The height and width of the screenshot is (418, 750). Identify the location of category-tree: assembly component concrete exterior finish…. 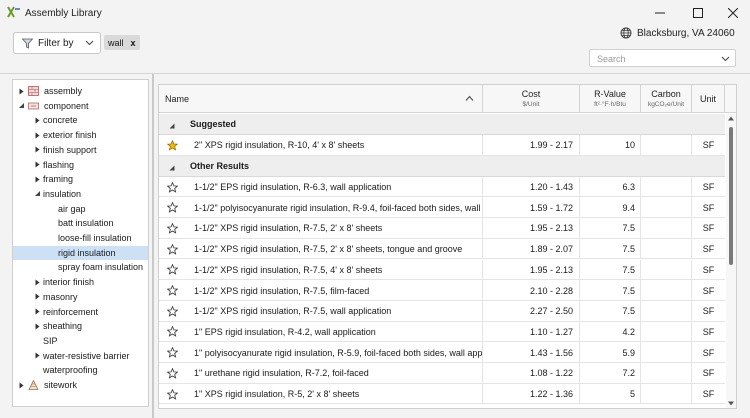
(80, 243).